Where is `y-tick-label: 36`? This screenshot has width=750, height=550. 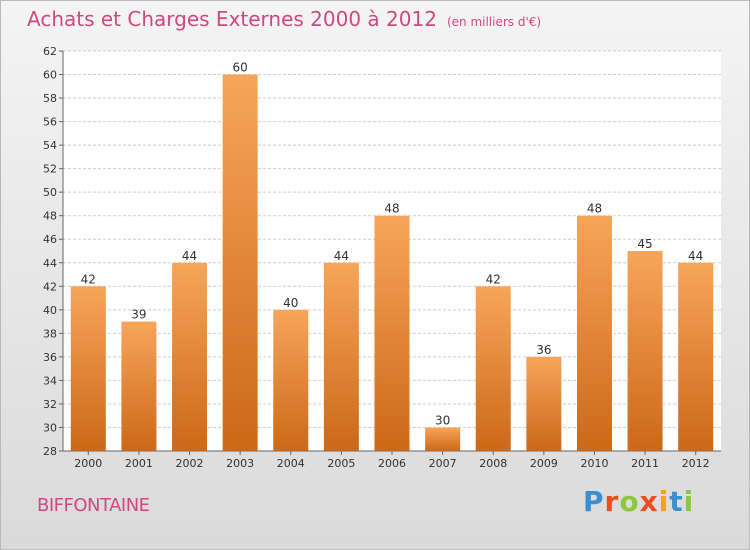
y-tick-label: 36 is located at coordinates (50, 357).